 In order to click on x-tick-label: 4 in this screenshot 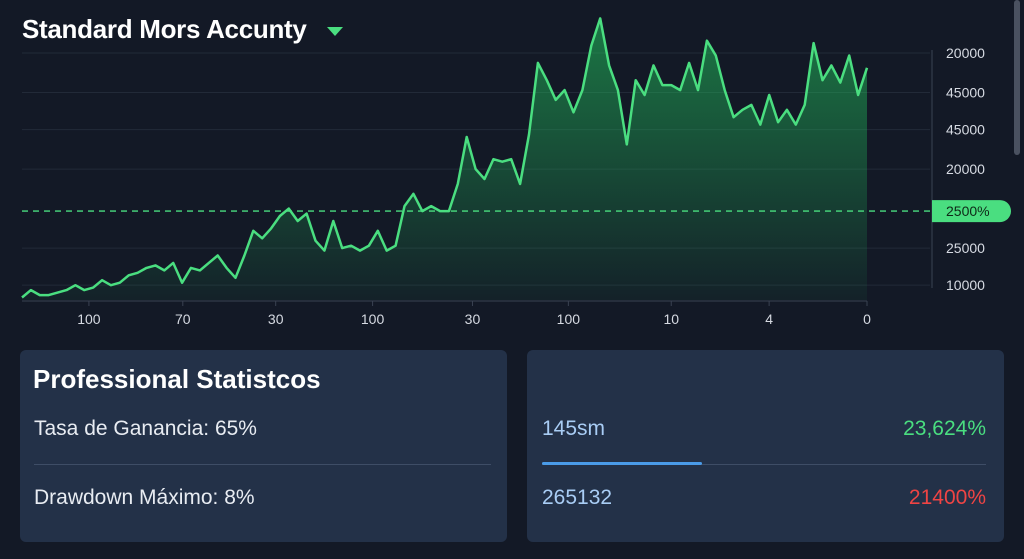, I will do `click(769, 319)`.